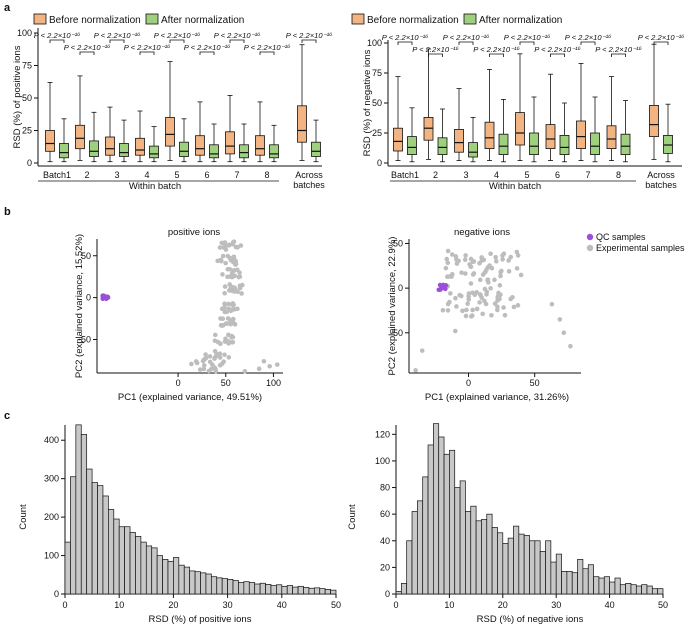 The image size is (685, 629). What do you see at coordinates (587, 175) in the screenshot?
I see `x-tick-label: 7` at bounding box center [587, 175].